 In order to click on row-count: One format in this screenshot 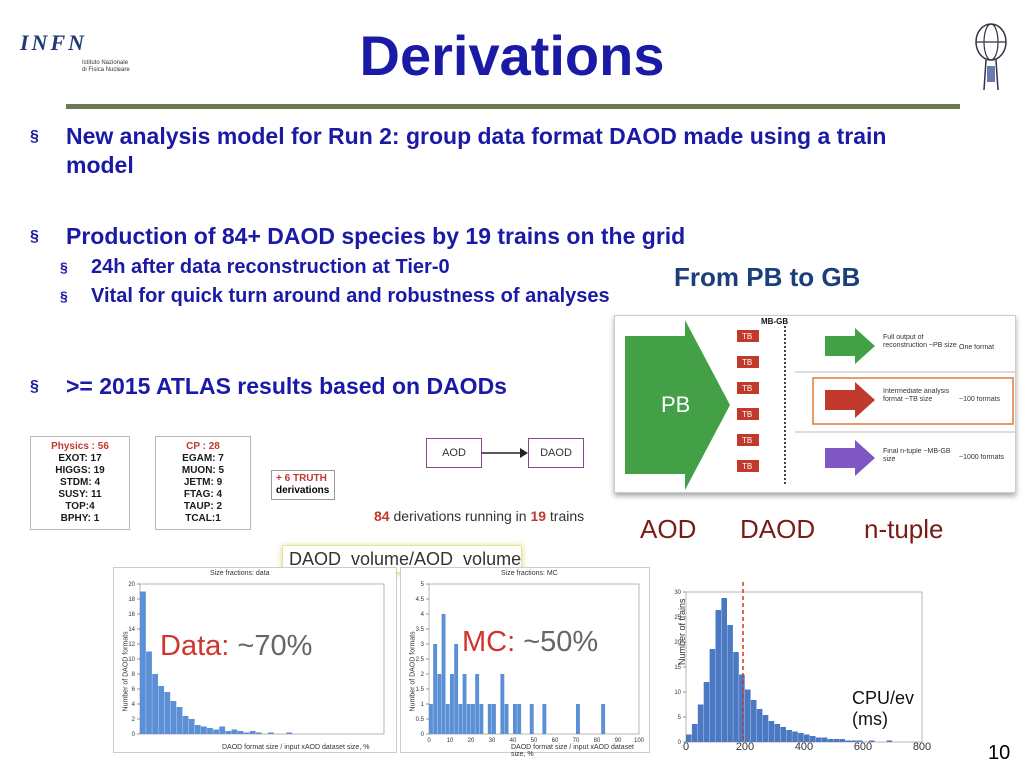, I will do `click(977, 347)`.